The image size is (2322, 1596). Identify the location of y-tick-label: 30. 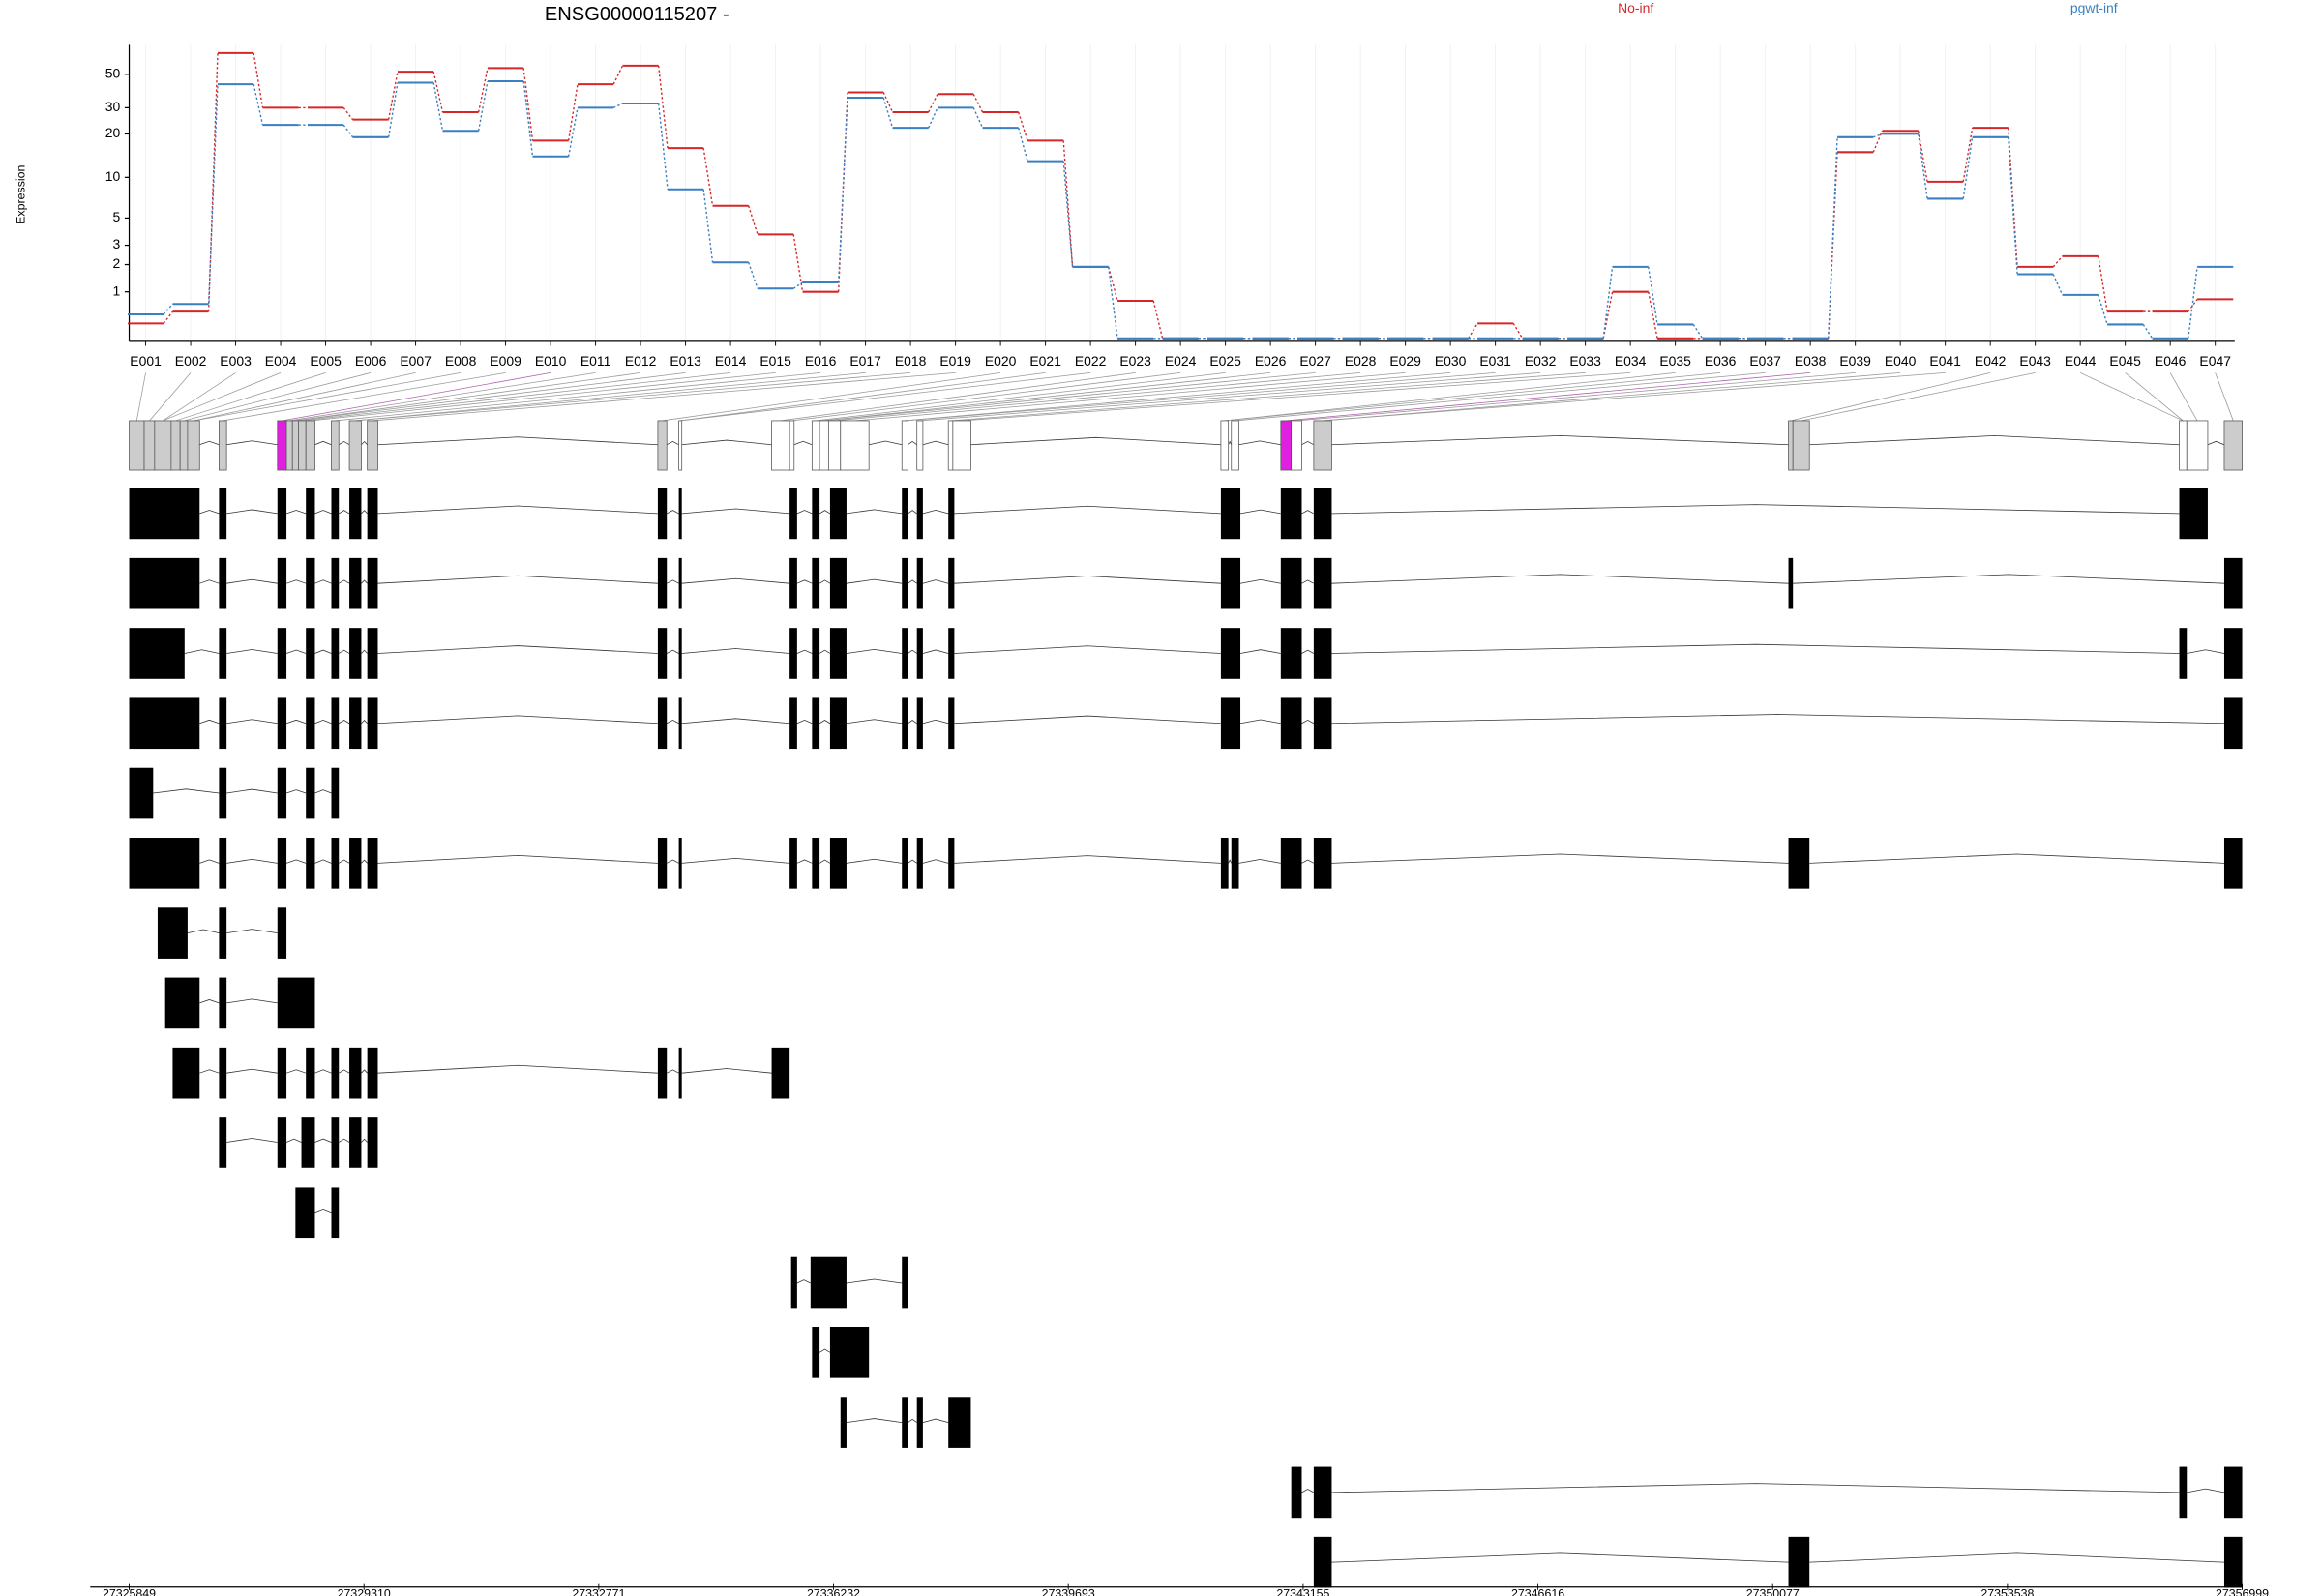
(113, 106).